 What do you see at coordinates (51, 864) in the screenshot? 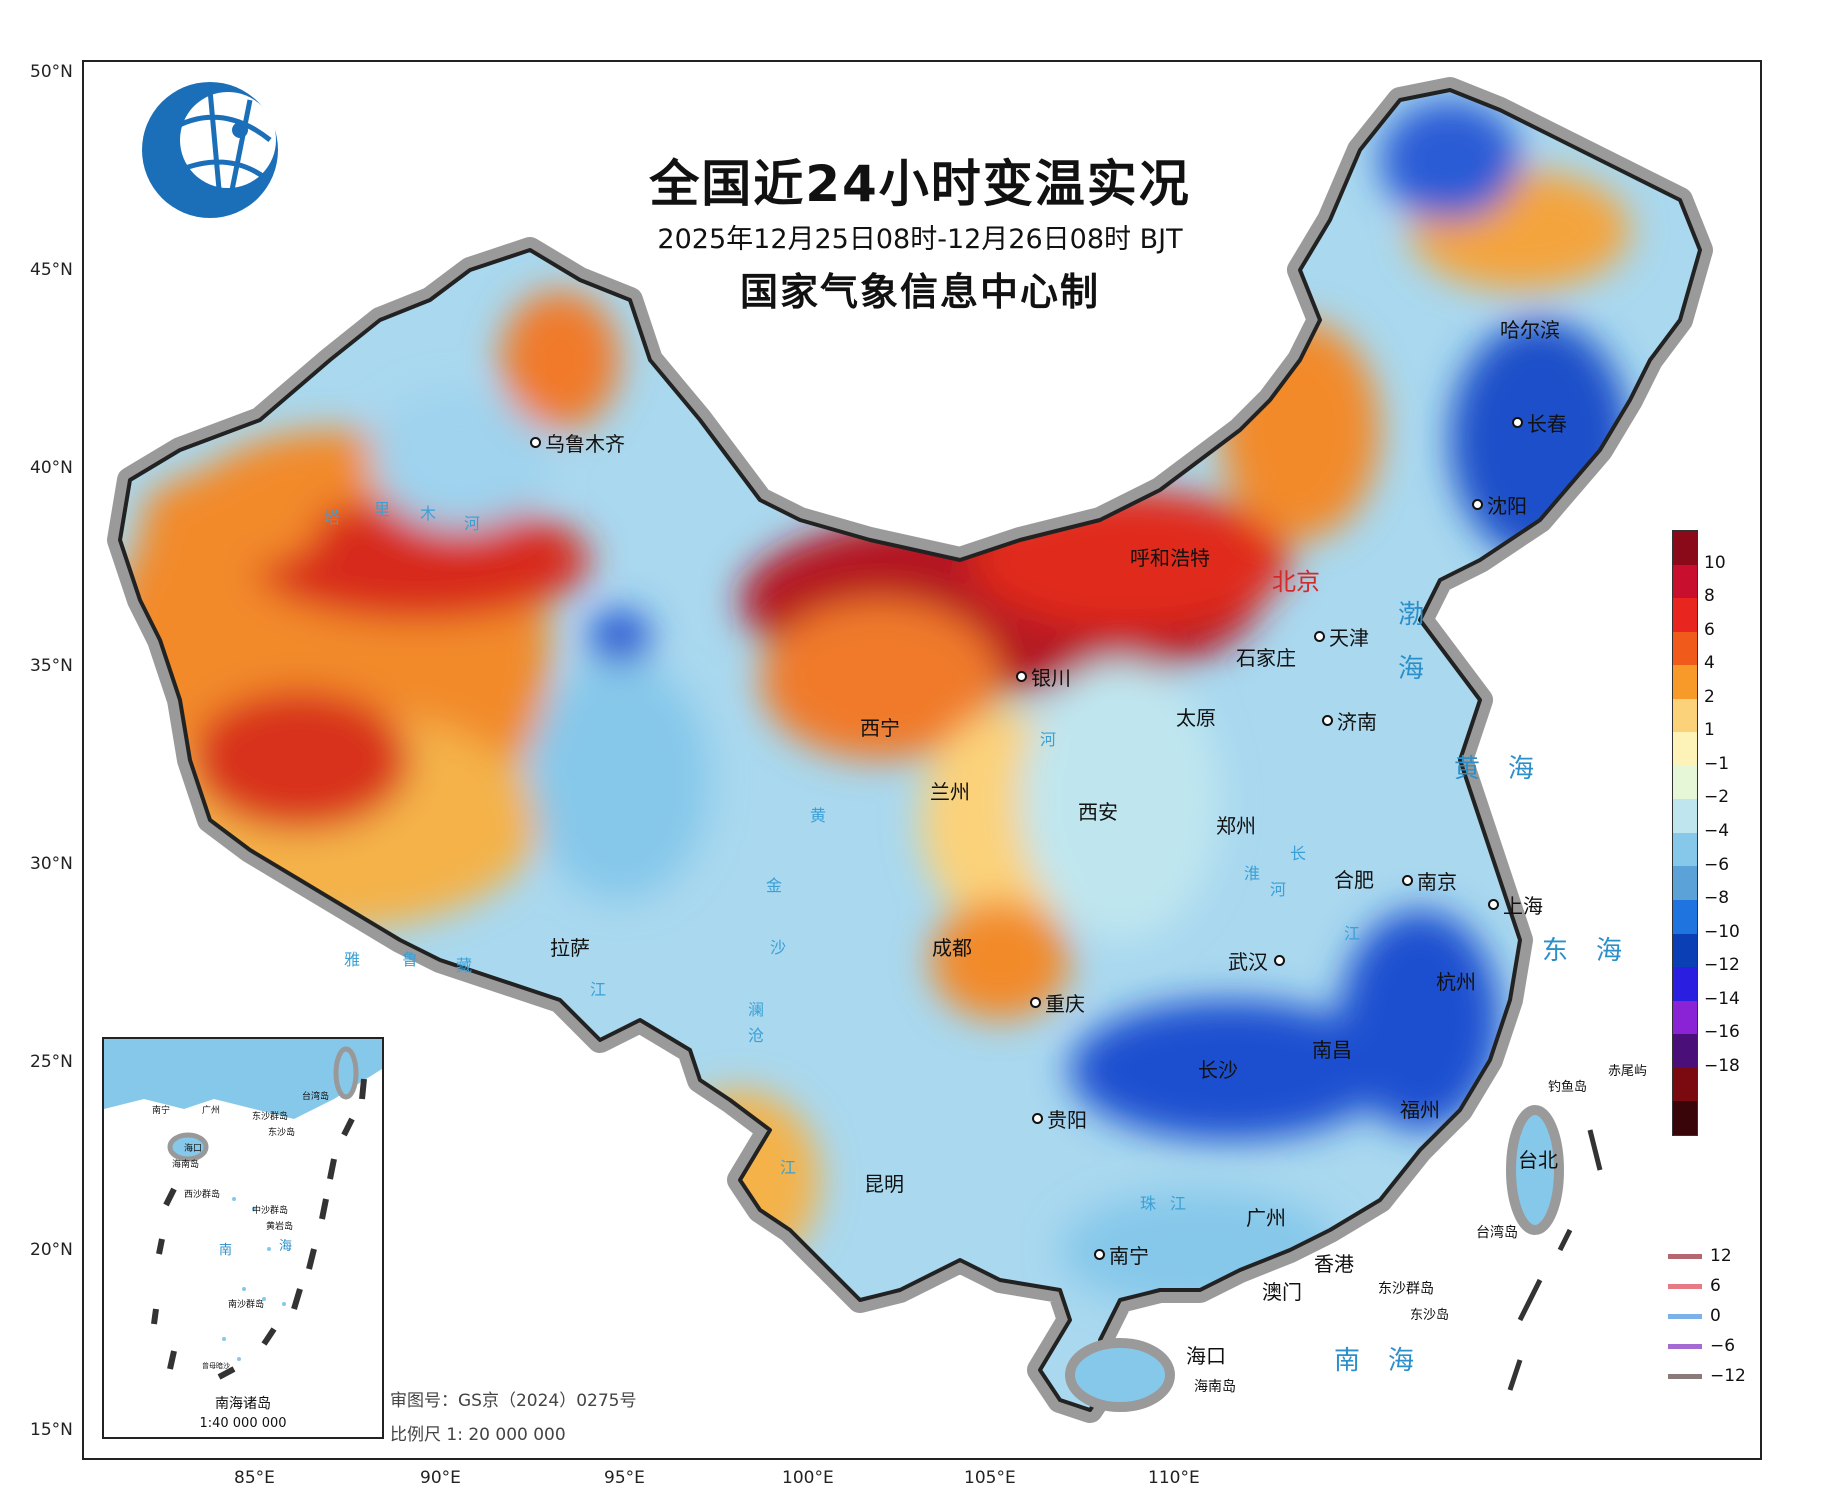
I see `lat-label: 30°N` at bounding box center [51, 864].